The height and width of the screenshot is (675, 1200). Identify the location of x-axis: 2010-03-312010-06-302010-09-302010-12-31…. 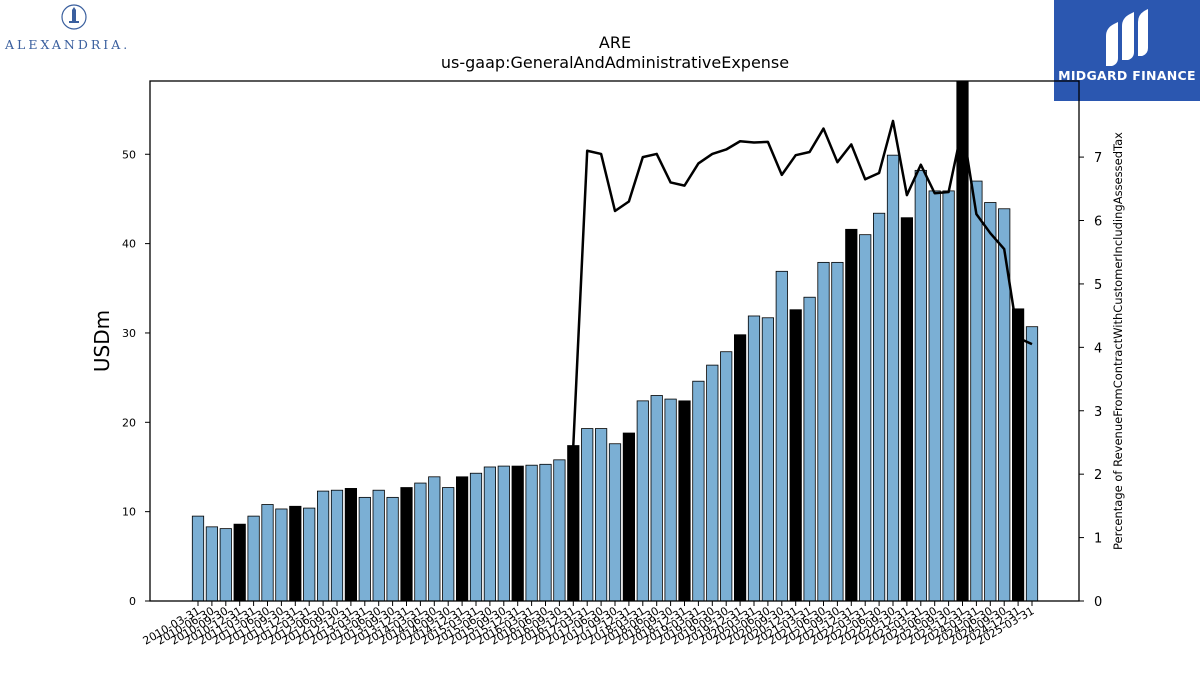
(589, 624).